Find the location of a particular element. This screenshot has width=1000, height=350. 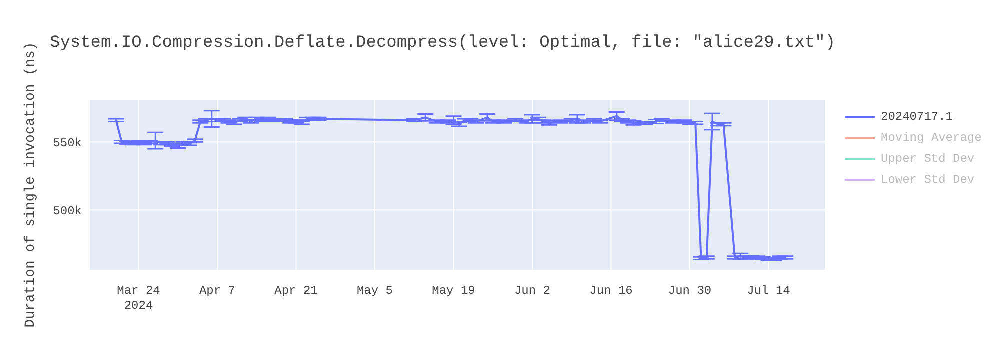

x-tick-label: Jul 14 is located at coordinates (768, 291).